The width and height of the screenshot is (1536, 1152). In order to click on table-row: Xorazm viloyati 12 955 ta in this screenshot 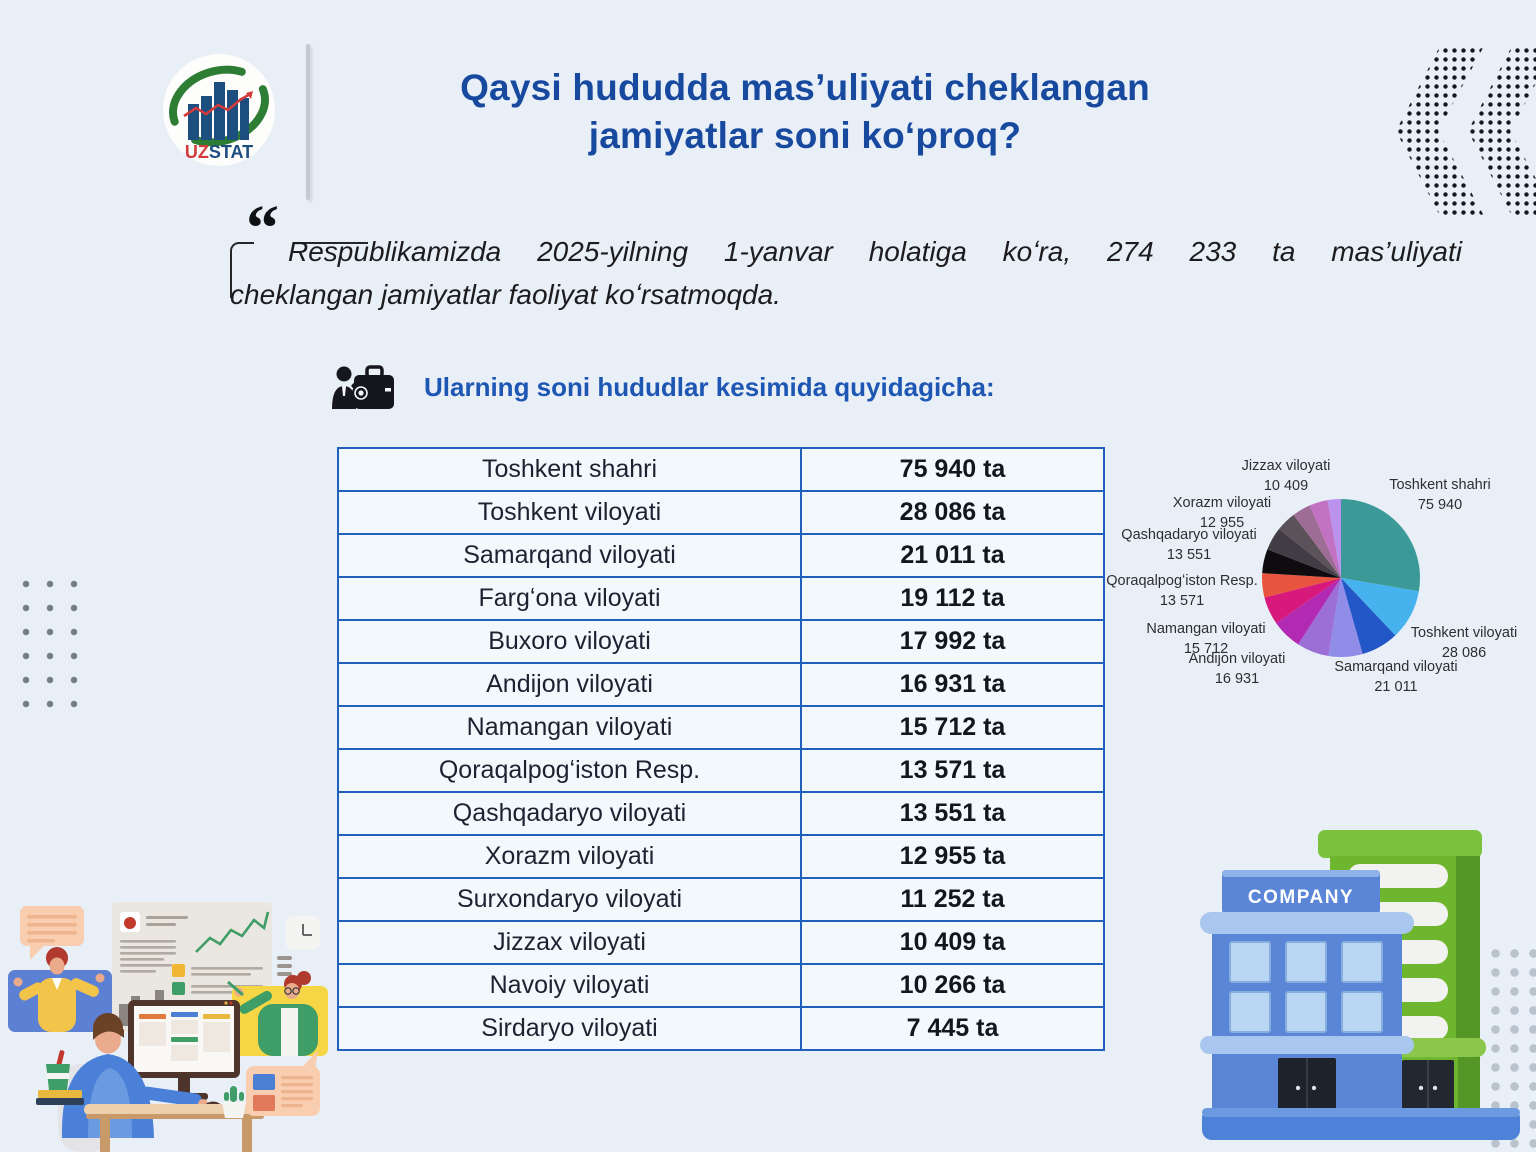, I will do `click(721, 856)`.